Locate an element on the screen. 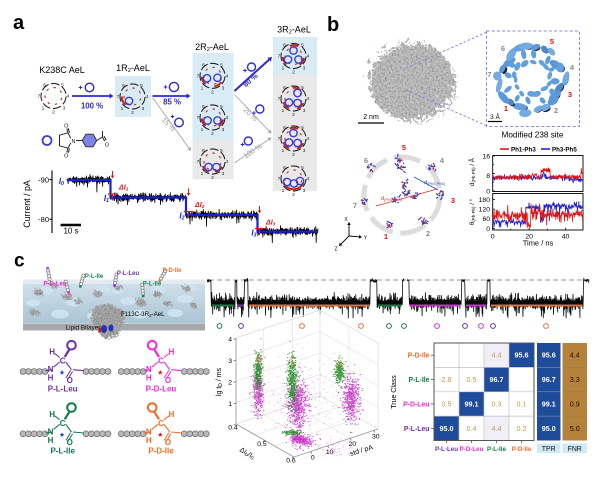  svg-text: 0.5 is located at coordinates (447, 403).